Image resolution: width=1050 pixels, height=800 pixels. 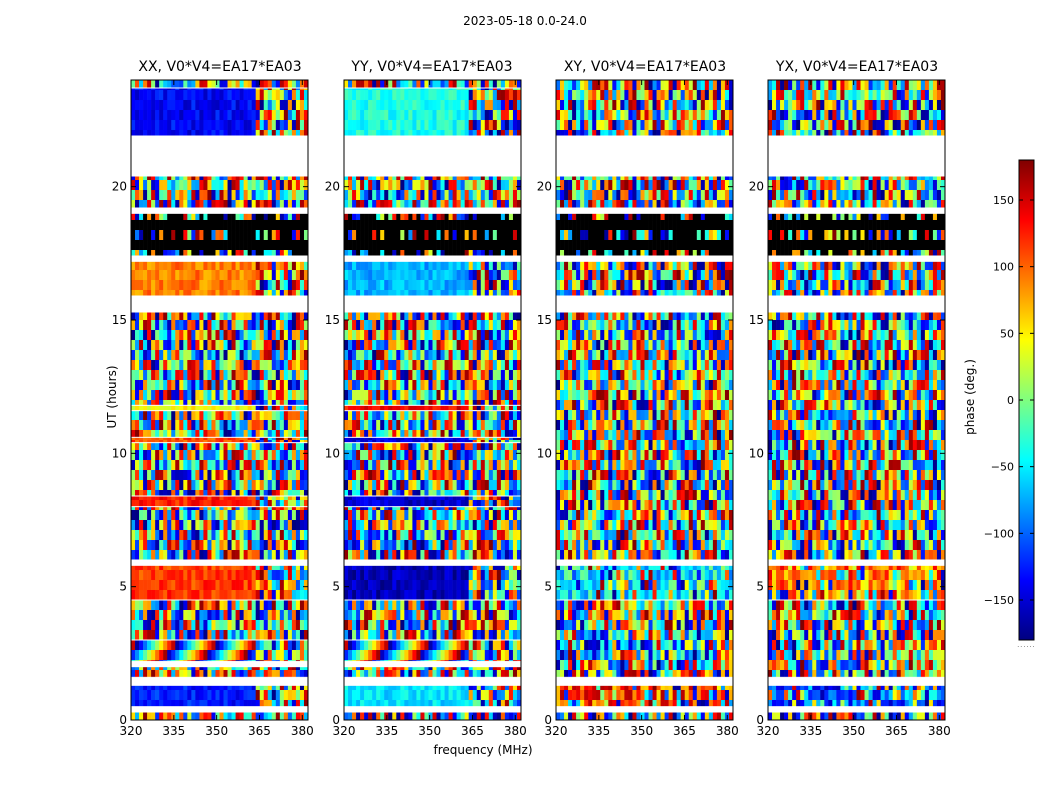 What do you see at coordinates (645, 67) in the screenshot?
I see `panel-title-xy: XY, V0*V4=EA17*EA03` at bounding box center [645, 67].